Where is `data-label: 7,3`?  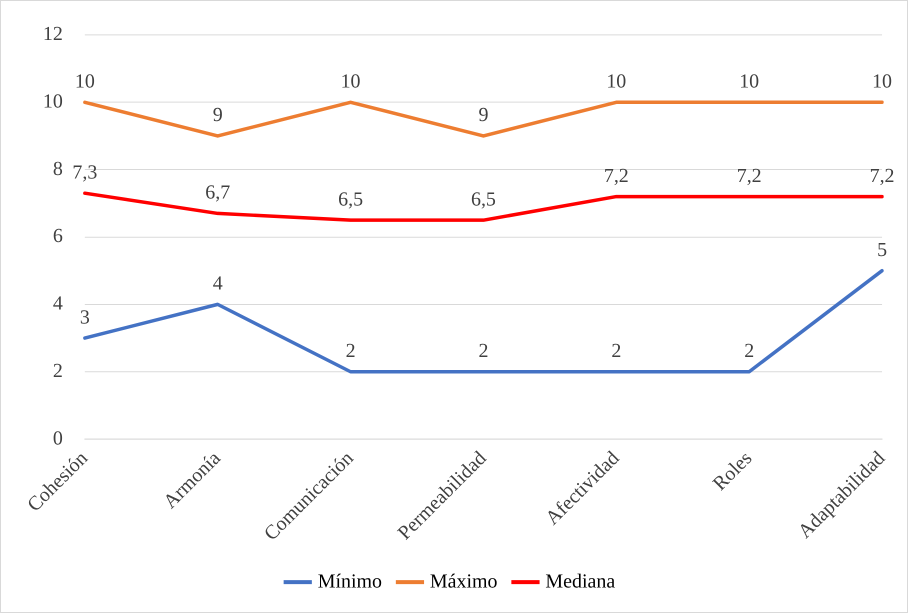 data-label: 7,3 is located at coordinates (85, 173).